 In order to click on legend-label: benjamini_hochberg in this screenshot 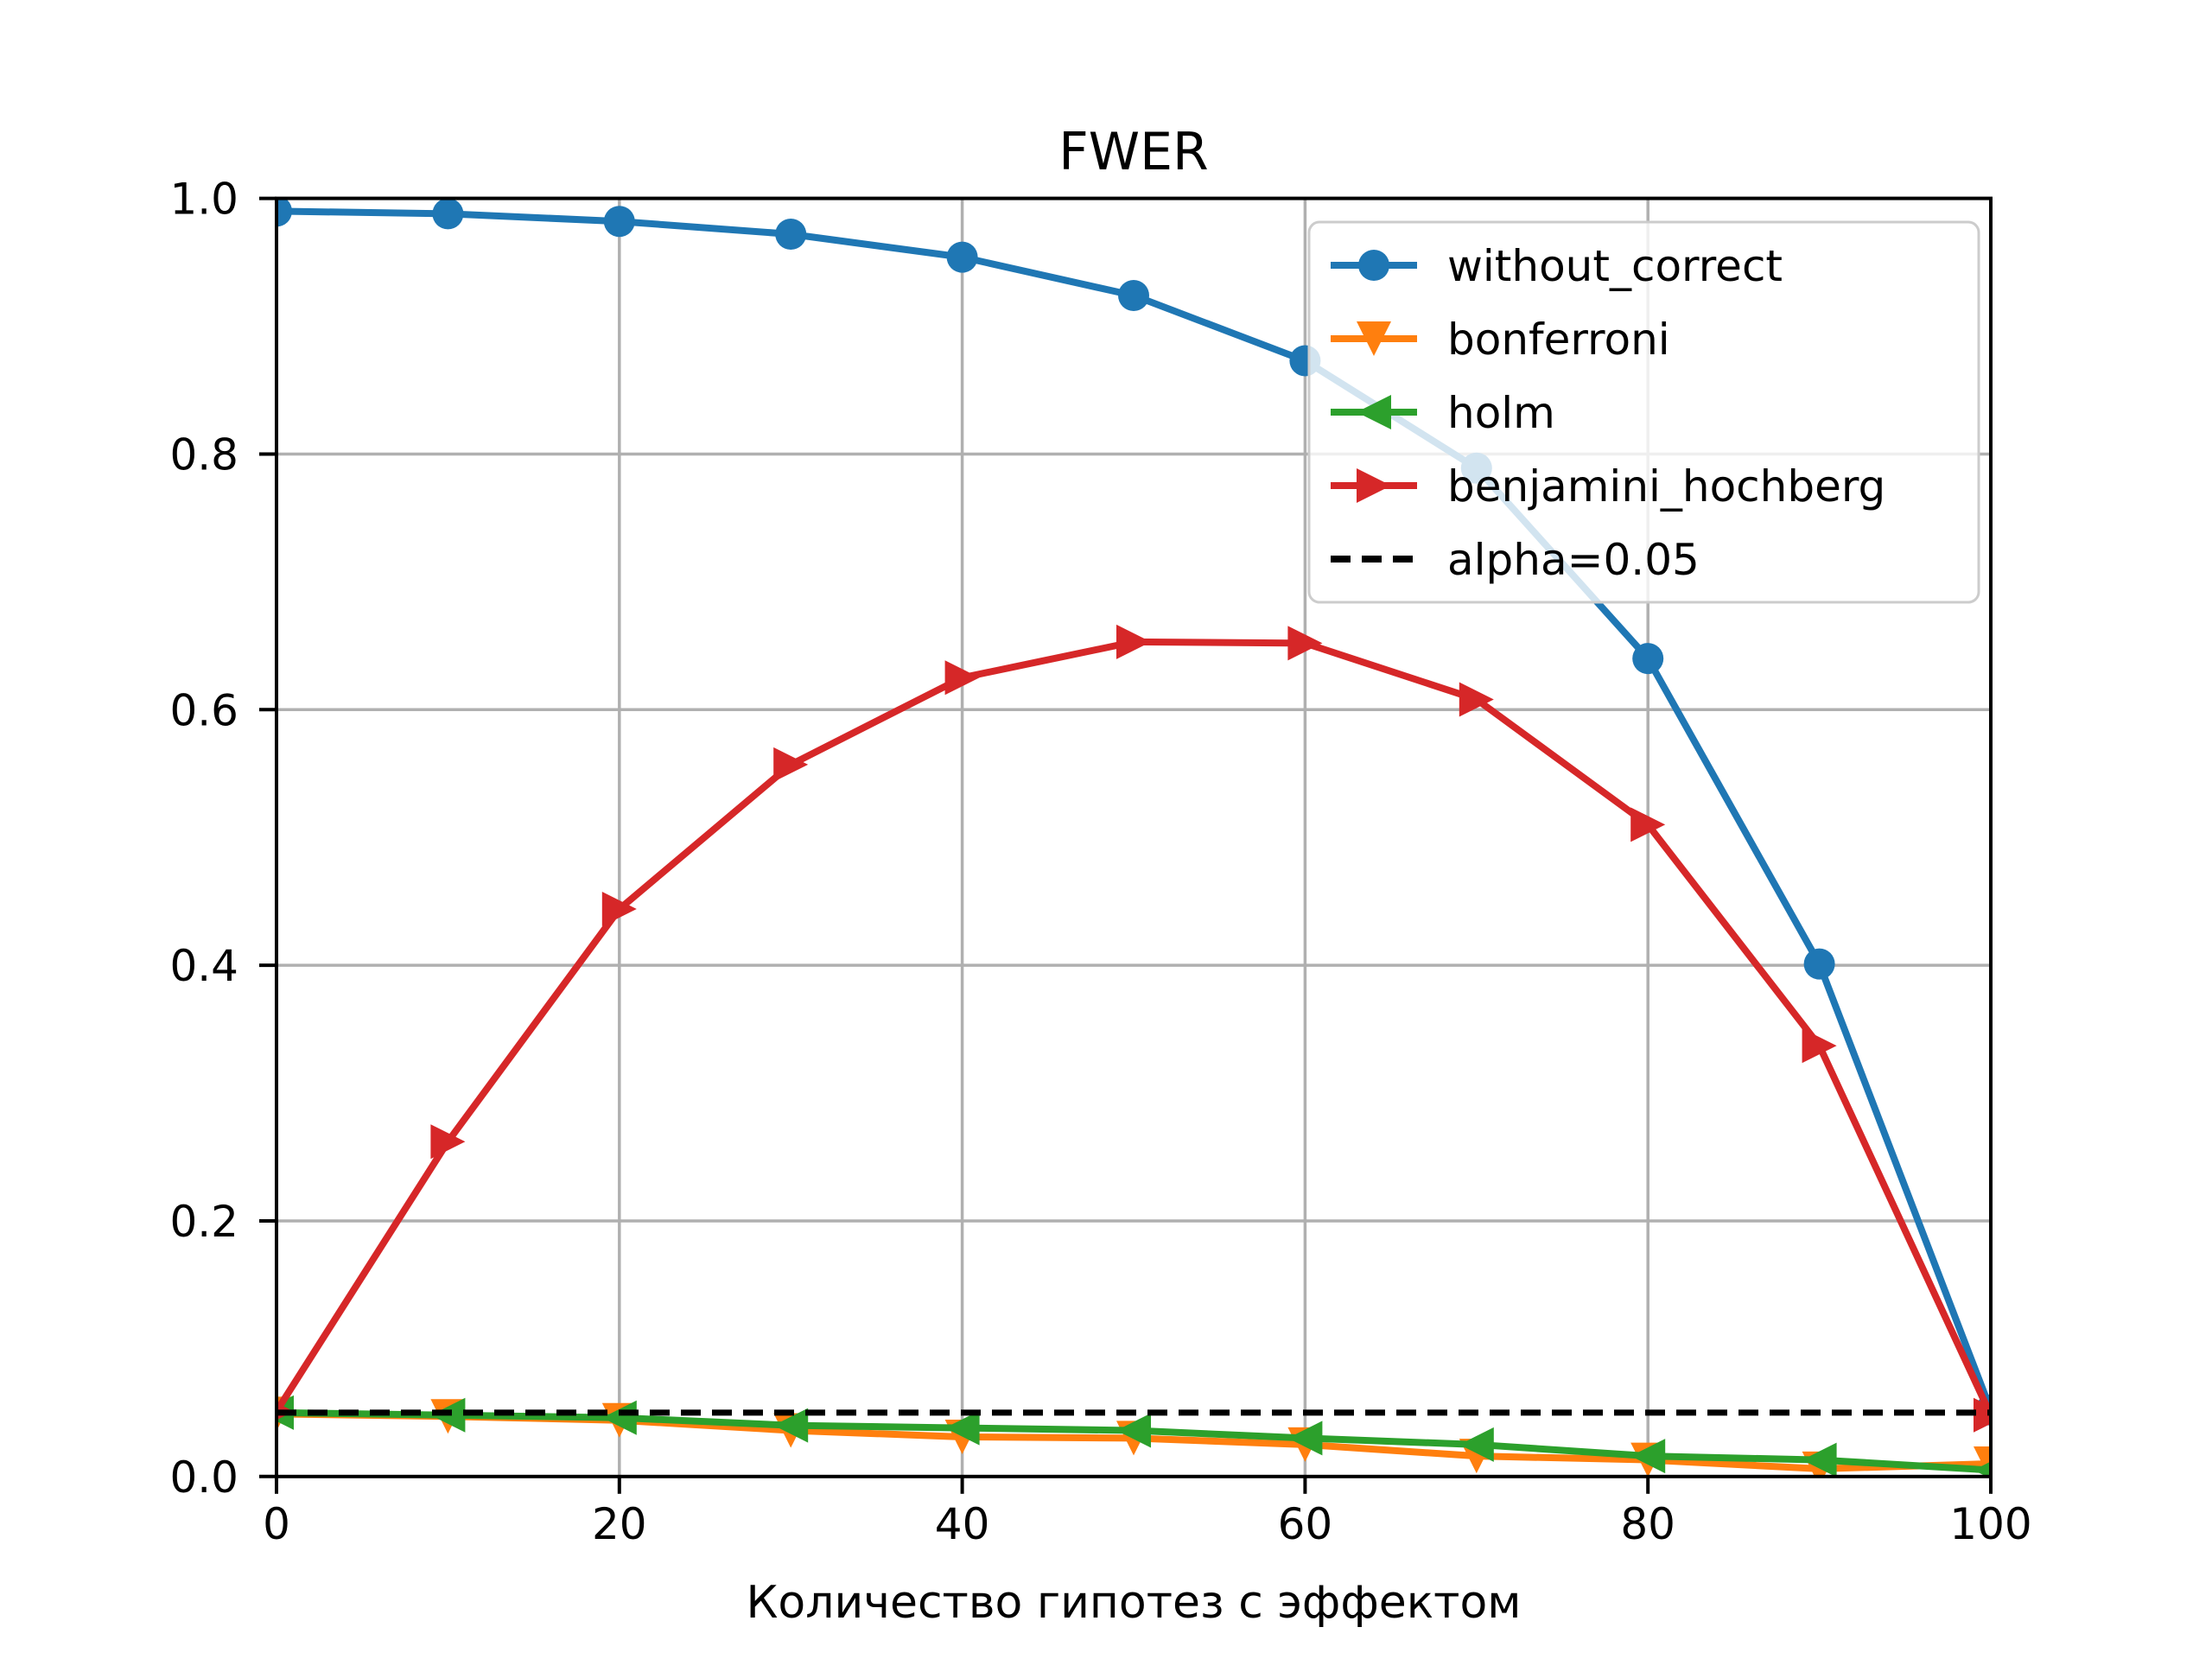, I will do `click(1666, 486)`.